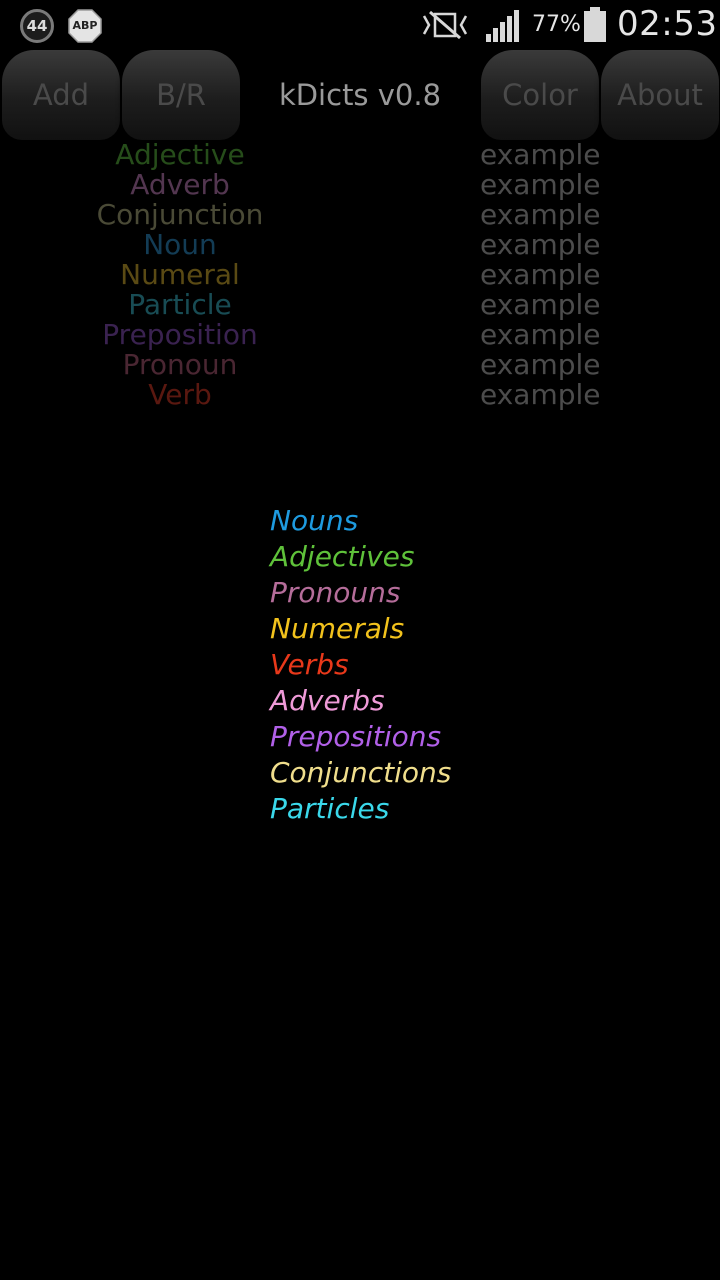 This screenshot has width=720, height=1280. What do you see at coordinates (360, 365) in the screenshot?
I see `legend-row: Pronoun example` at bounding box center [360, 365].